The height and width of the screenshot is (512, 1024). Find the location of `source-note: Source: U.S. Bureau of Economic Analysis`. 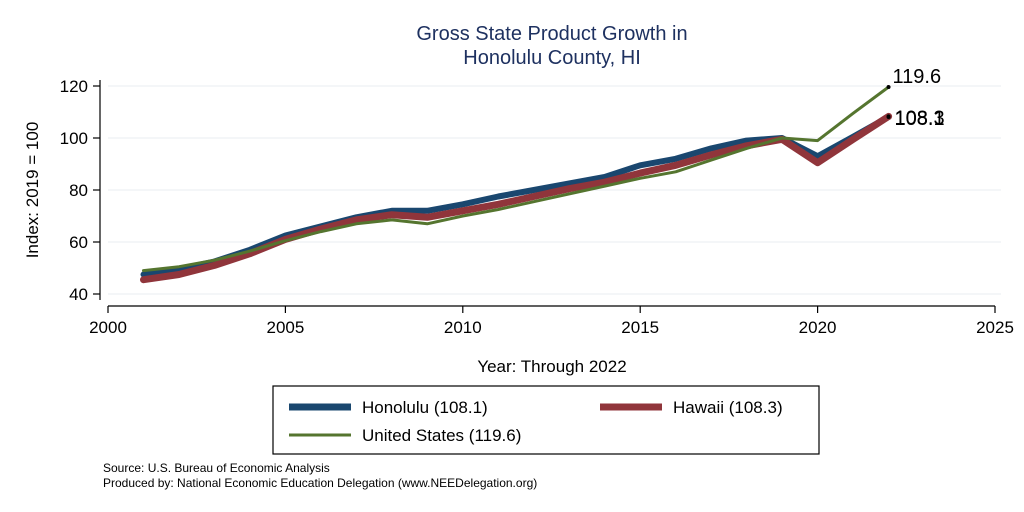

source-note: Source: U.S. Bureau of Economic Analysis is located at coordinates (216, 468).